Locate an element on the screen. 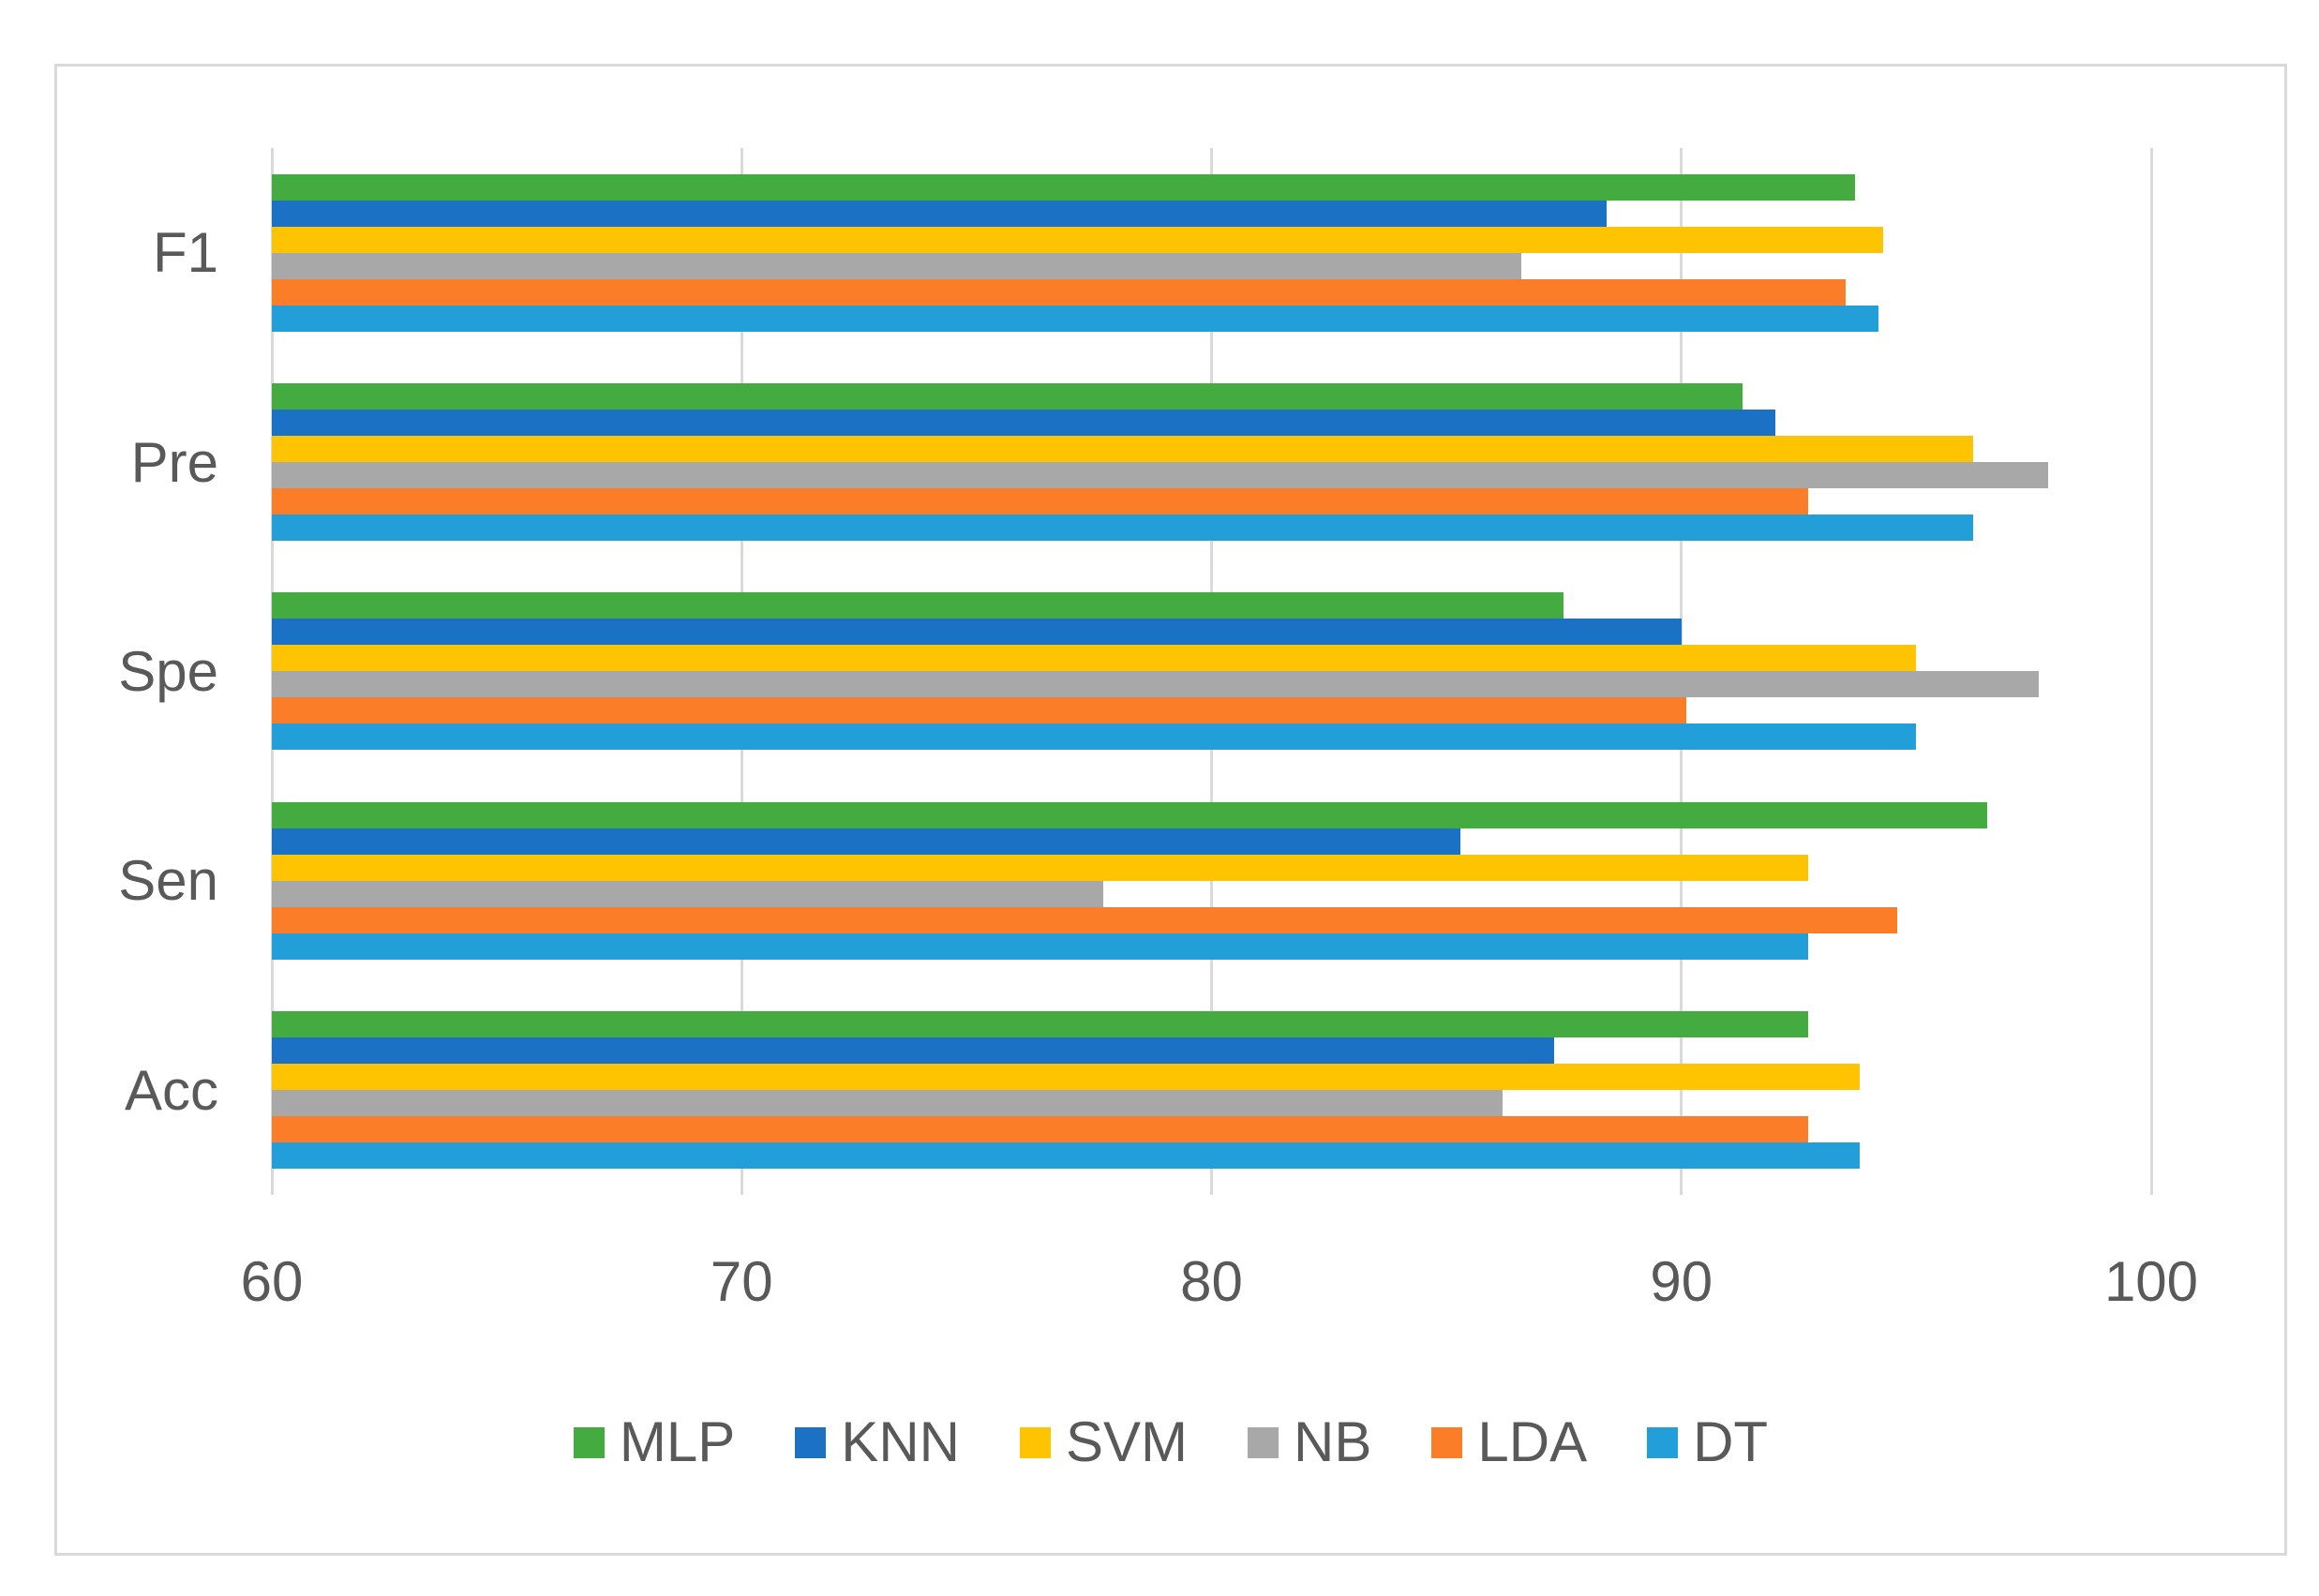 The image size is (2319, 1596). bar-svm-sen is located at coordinates (1040, 867).